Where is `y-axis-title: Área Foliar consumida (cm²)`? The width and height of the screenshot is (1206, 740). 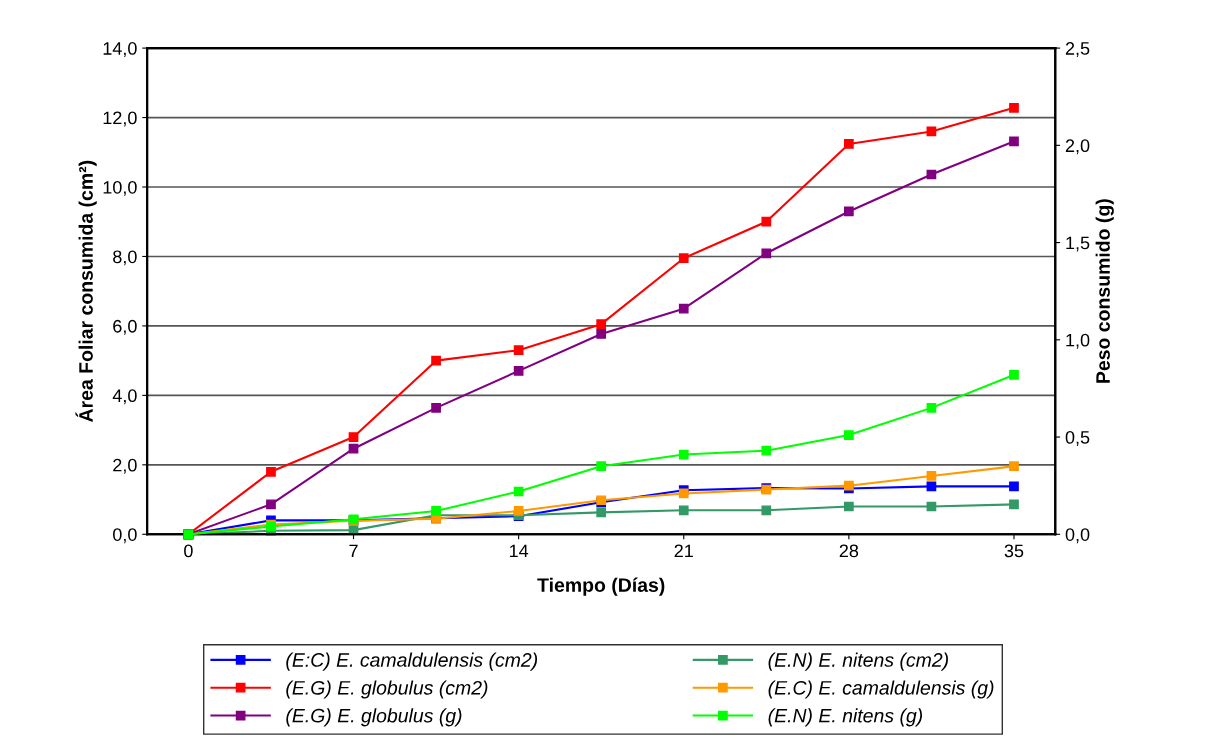
y-axis-title: Área Foliar consumida (cm²) is located at coordinates (86, 291).